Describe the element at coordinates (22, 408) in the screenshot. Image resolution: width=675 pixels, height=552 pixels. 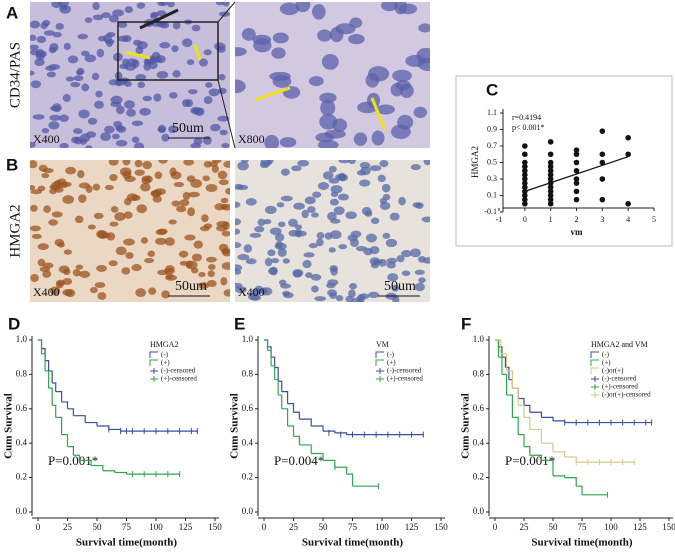
I see `y-tick-label: 0.6` at that location.